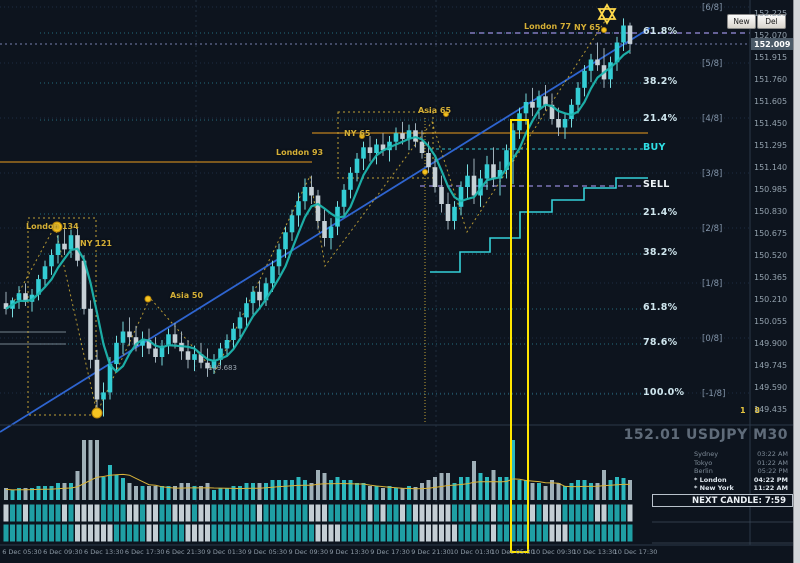 The height and width of the screenshot is (563, 800). I want to click on volume-ma-line, so click(317, 482).